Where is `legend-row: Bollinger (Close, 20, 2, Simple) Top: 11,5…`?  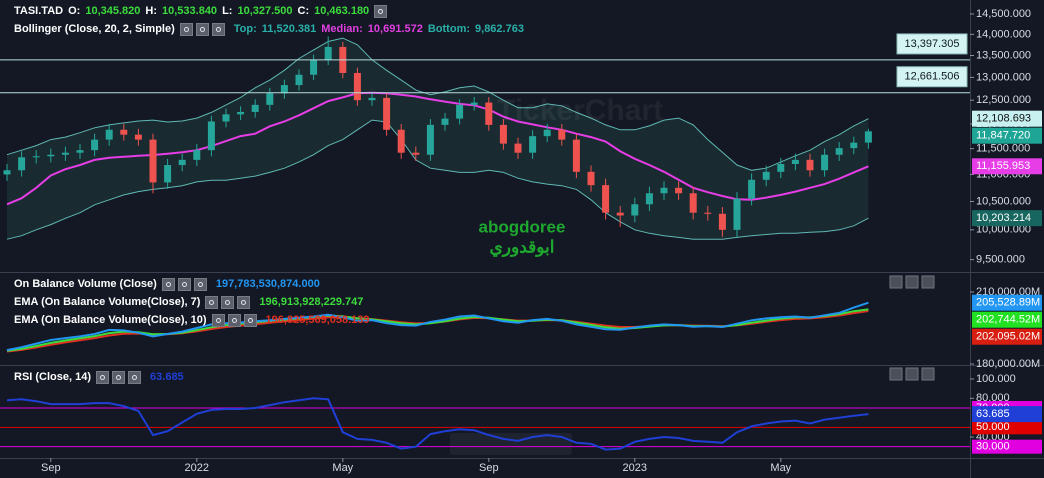
legend-row: Bollinger (Close, 20, 2, Simple) Top: 11,5… is located at coordinates (271, 29).